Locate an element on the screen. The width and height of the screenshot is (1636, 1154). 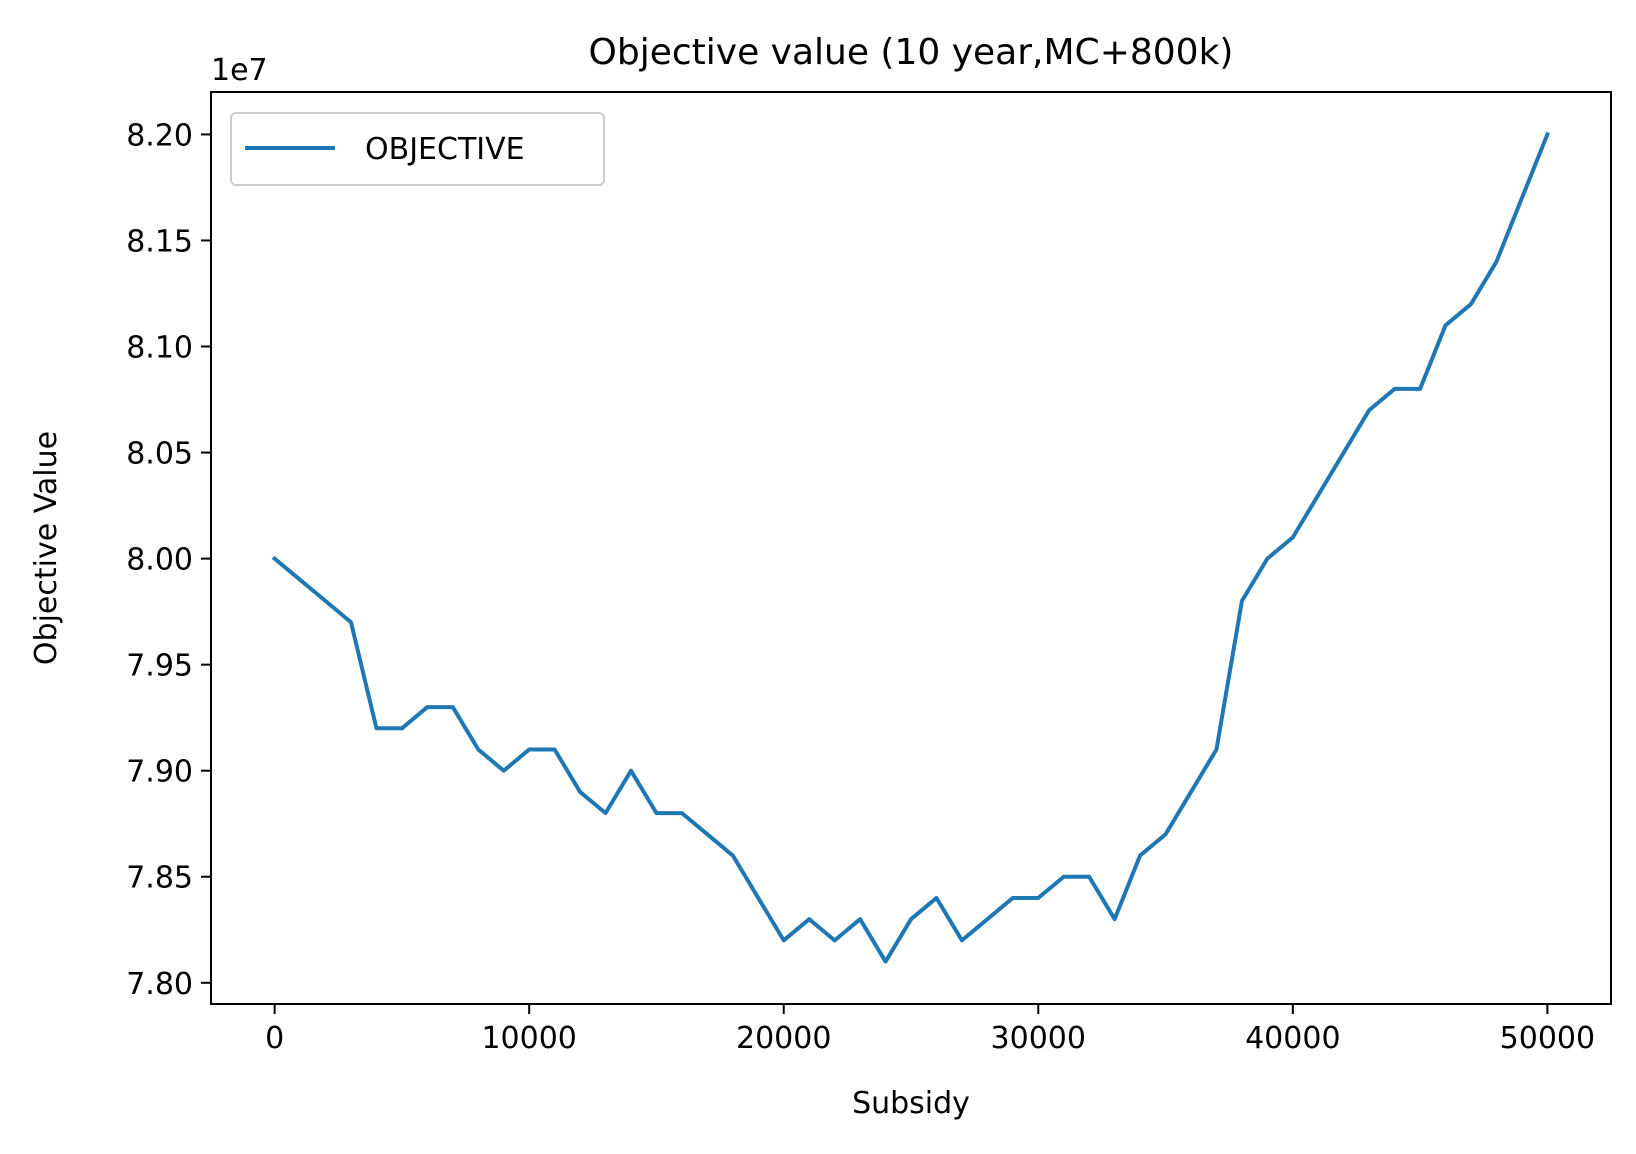
y-tick-label: 8.05 is located at coordinates (159, 454).